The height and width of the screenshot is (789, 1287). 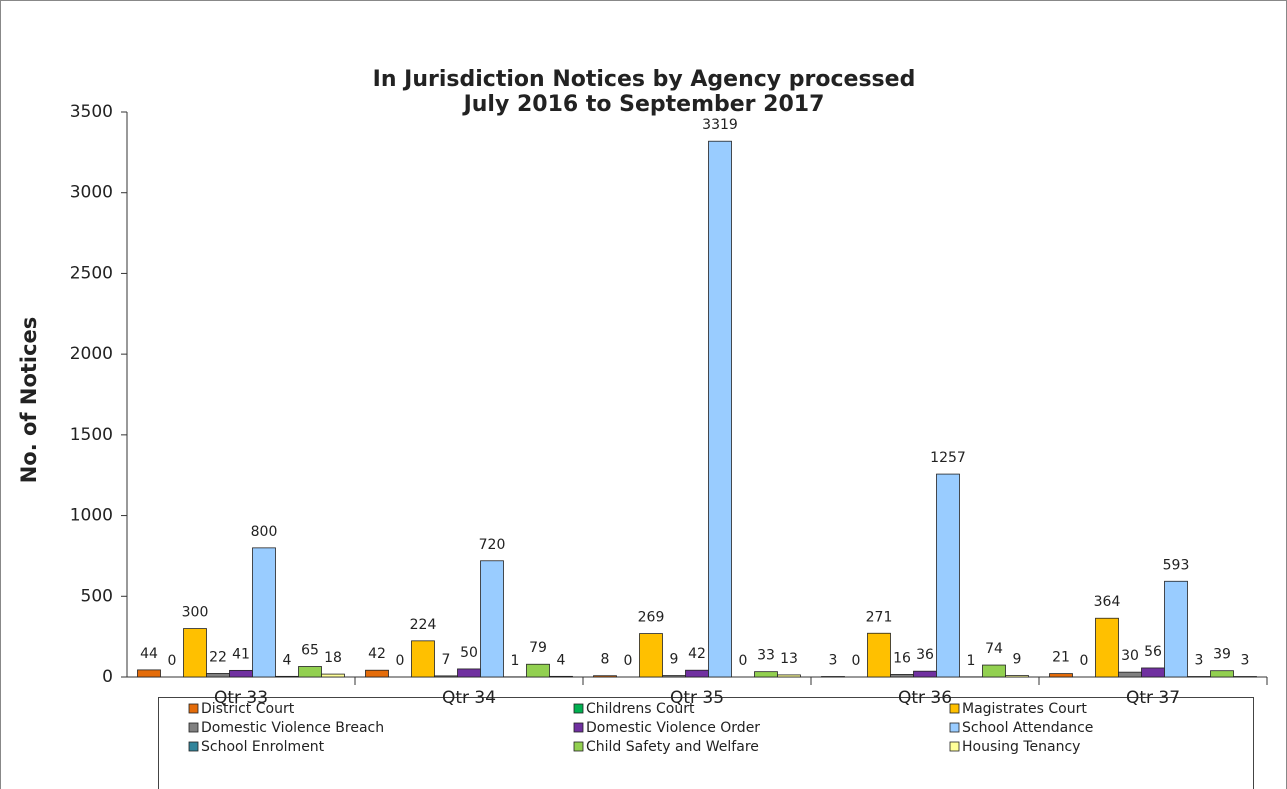 I want to click on value-label: 364, so click(x=1107, y=602).